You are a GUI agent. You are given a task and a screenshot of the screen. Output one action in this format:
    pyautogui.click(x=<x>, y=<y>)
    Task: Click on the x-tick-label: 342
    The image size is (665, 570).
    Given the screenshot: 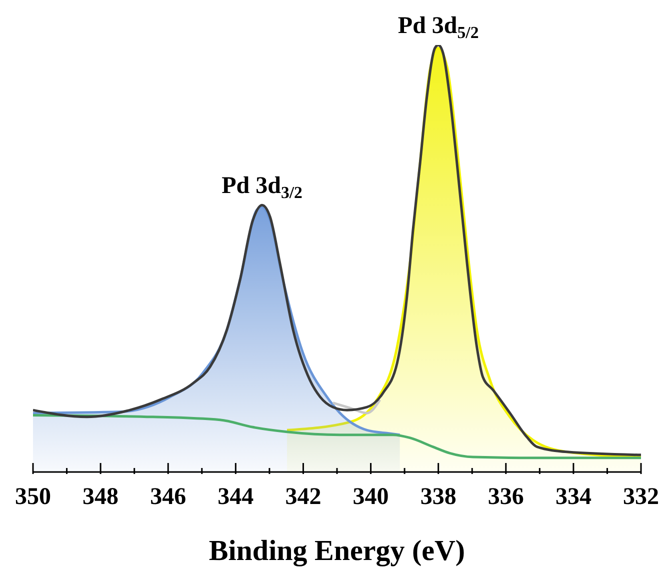 What is the action you would take?
    pyautogui.click(x=303, y=497)
    